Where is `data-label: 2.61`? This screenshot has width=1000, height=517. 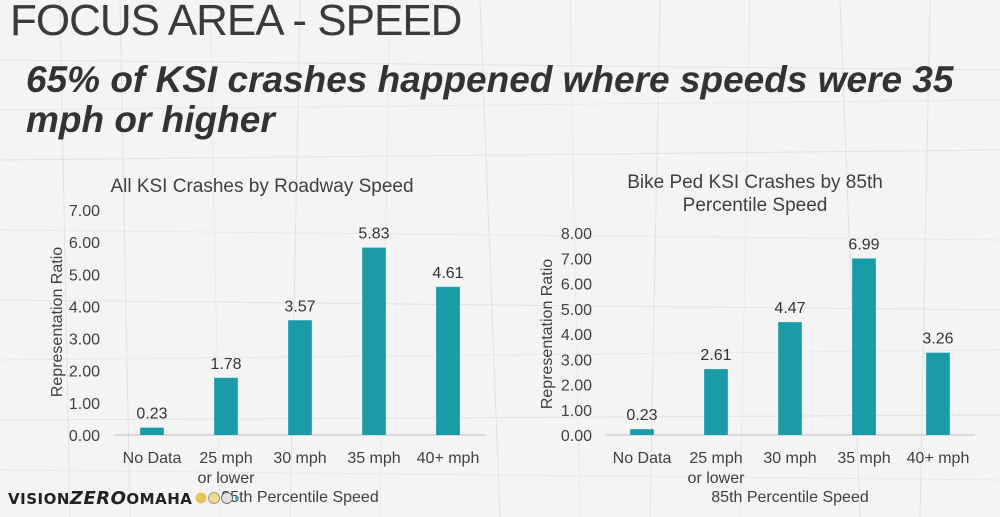
data-label: 2.61 is located at coordinates (715, 355).